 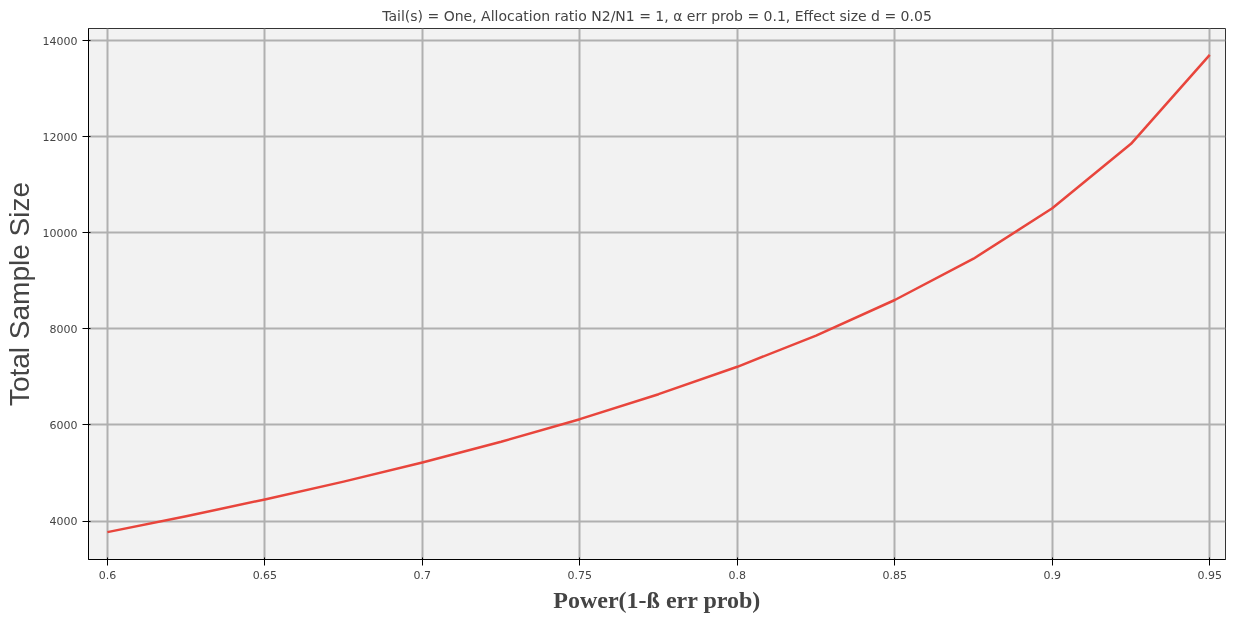 What do you see at coordinates (63, 425) in the screenshot?
I see `y-tick-label: 6000` at bounding box center [63, 425].